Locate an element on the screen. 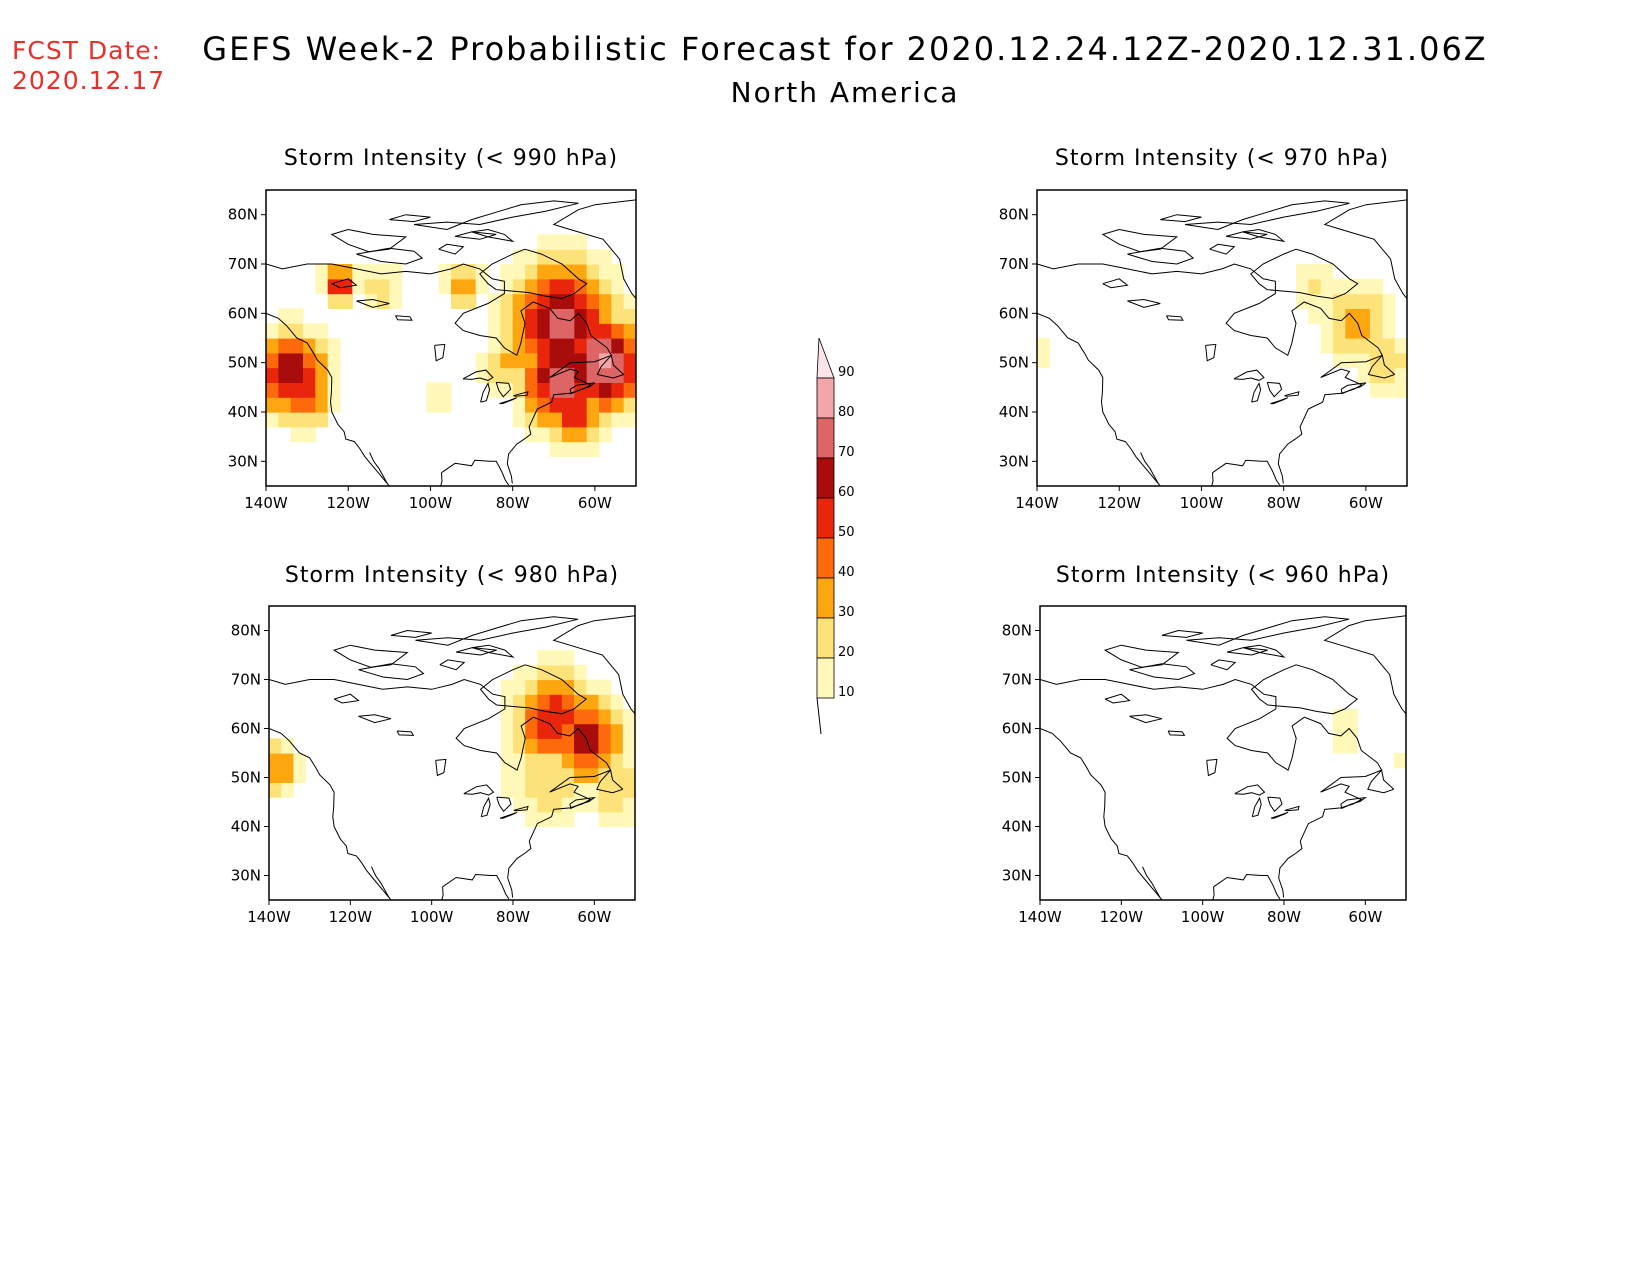 Image resolution: width=1650 pixels, height=1275 pixels. colorbar-label: 20 is located at coordinates (846, 652).